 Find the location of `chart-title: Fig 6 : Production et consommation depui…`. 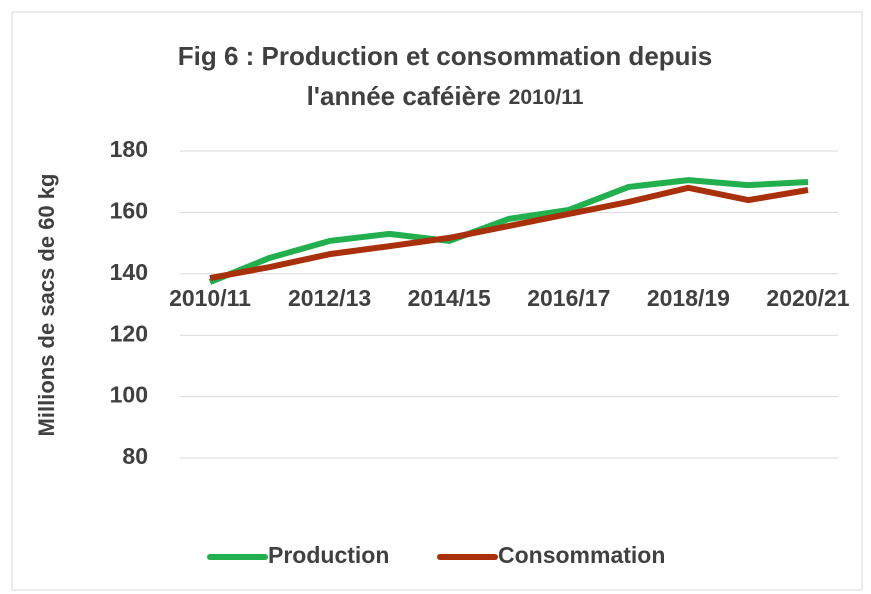

chart-title: Fig 6 : Production et consommation depui… is located at coordinates (445, 56).